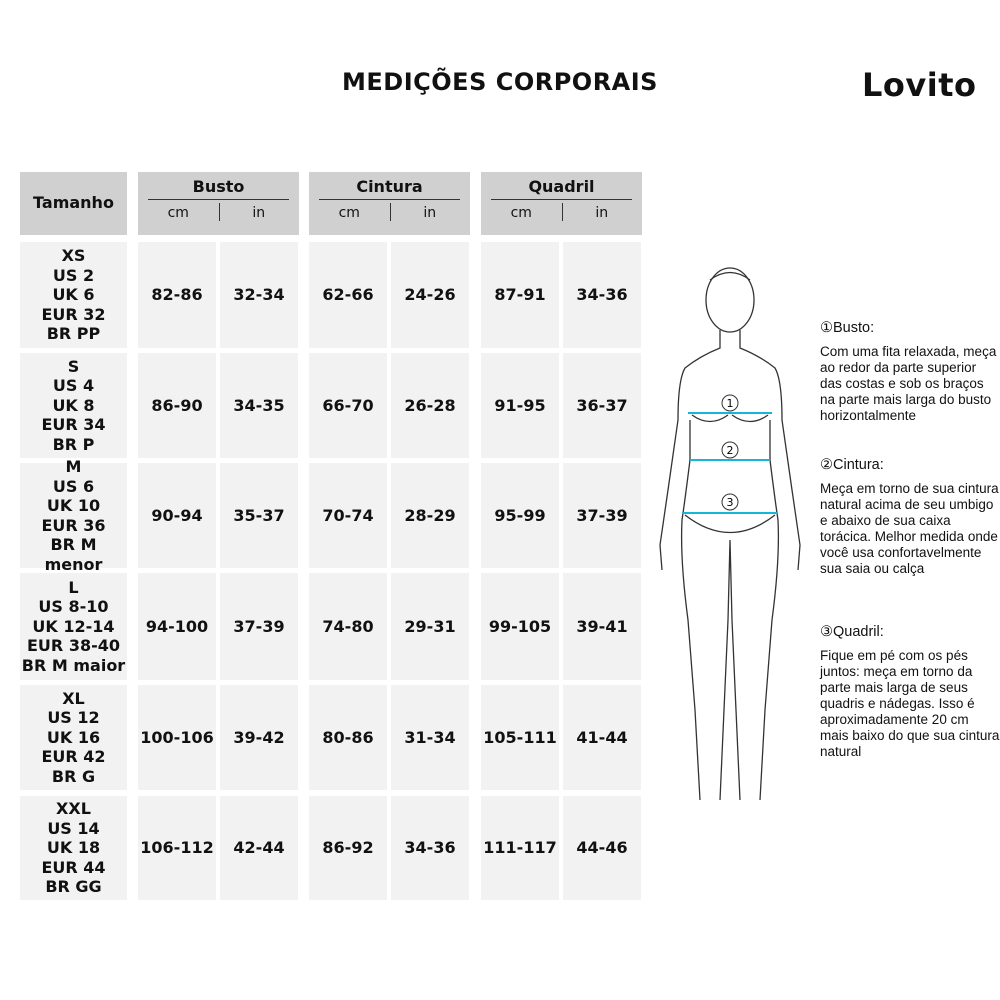 Image resolution: width=1000 pixels, height=1000 pixels. Describe the element at coordinates (919, 85) in the screenshot. I see `brand-logo: Lovito` at that location.